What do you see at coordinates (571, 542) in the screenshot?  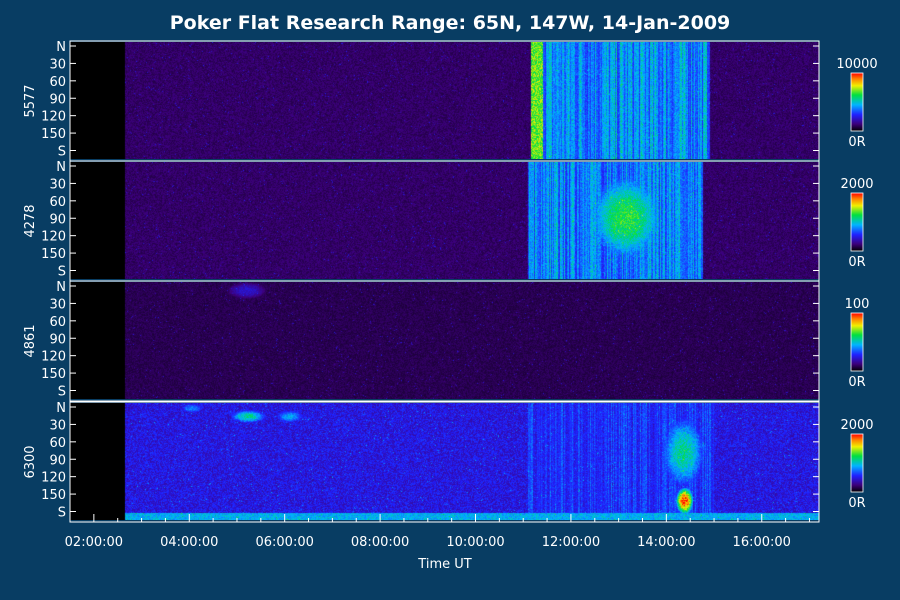 I see `x-tick-label: 12:00:00` at bounding box center [571, 542].